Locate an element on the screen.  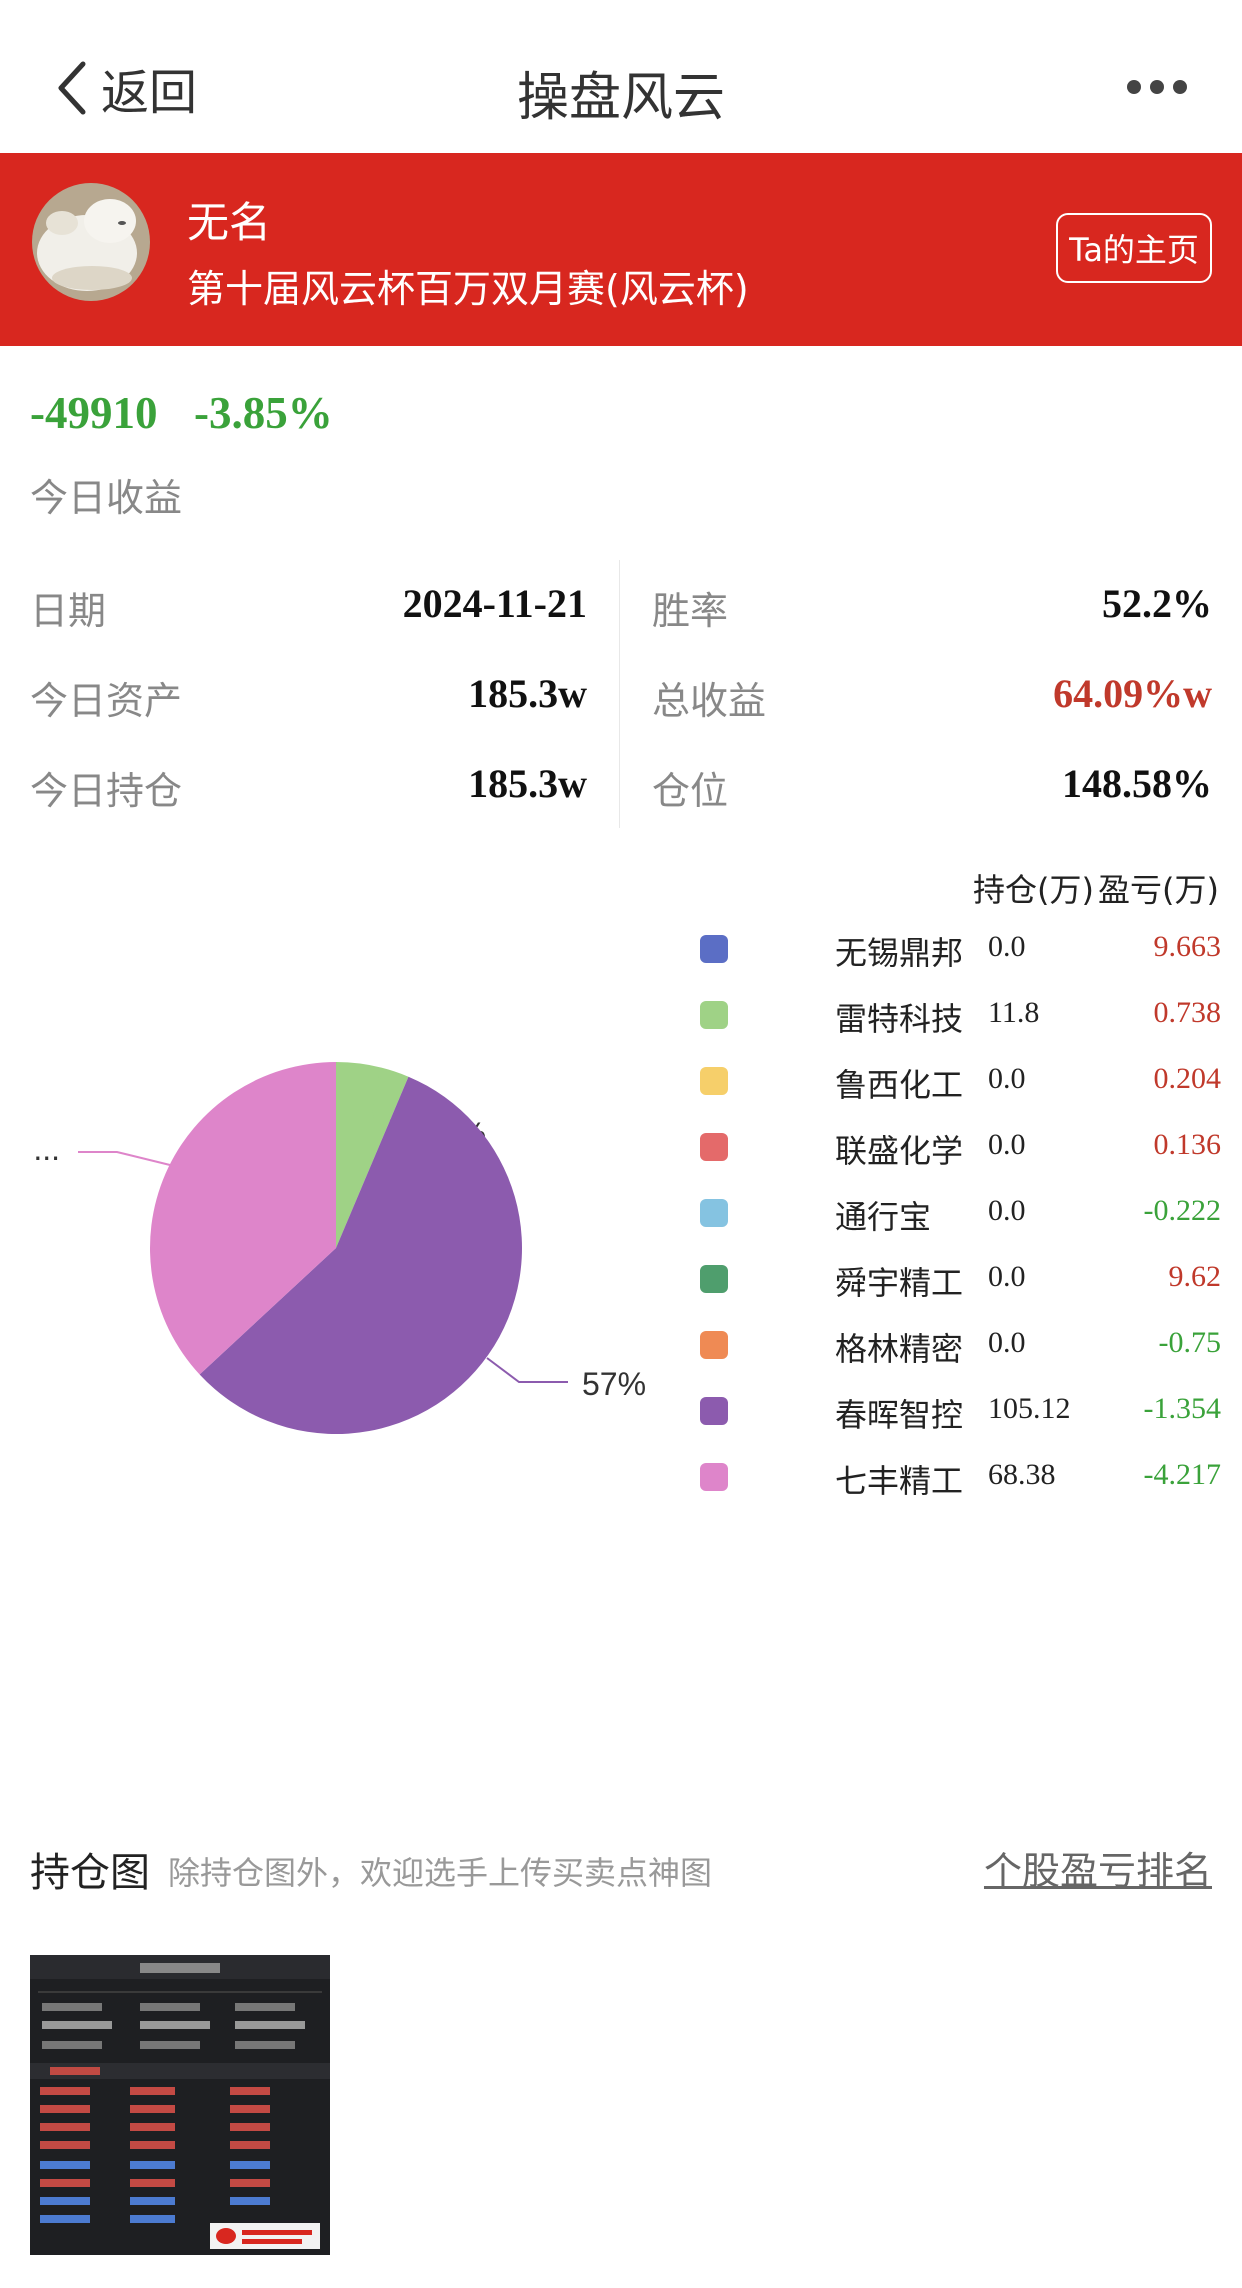
legend-position-value: 68.38 is located at coordinates (1022, 1474).